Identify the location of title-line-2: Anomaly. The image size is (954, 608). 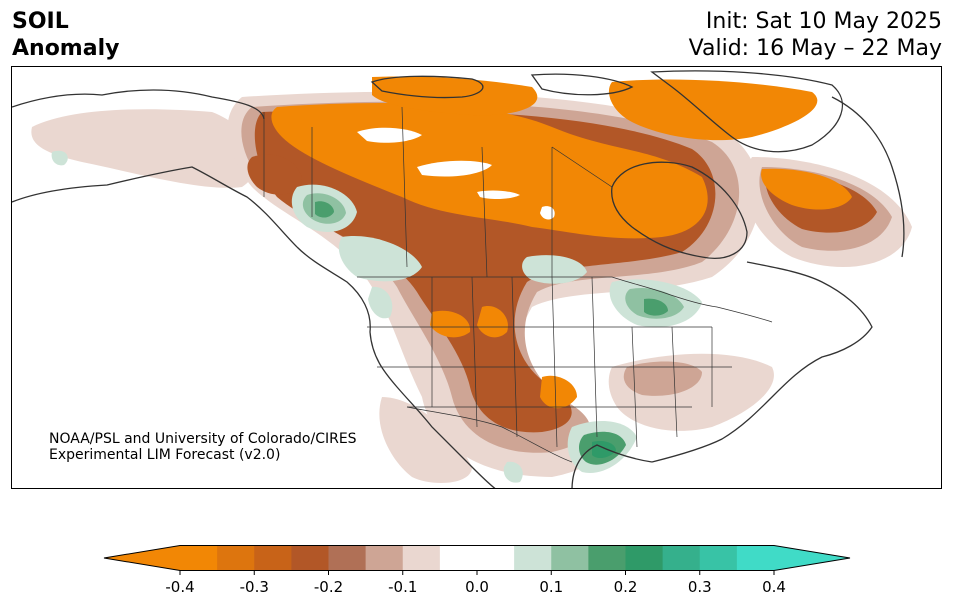
(66, 48).